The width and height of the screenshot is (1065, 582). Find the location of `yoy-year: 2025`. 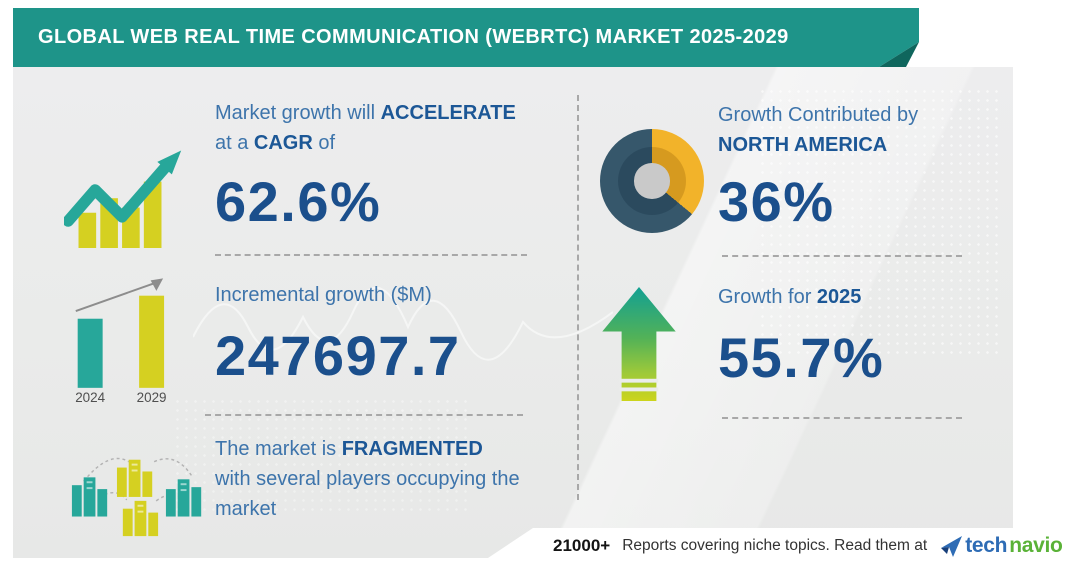

yoy-year: 2025 is located at coordinates (839, 297).